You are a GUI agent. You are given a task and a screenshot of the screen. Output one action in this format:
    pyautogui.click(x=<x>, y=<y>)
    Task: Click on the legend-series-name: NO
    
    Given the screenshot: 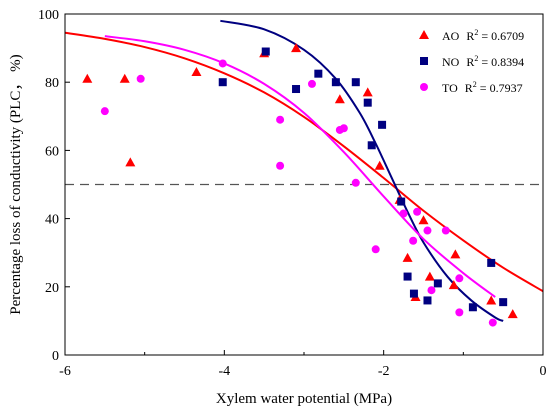 What is the action you would take?
    pyautogui.click(x=452, y=62)
    